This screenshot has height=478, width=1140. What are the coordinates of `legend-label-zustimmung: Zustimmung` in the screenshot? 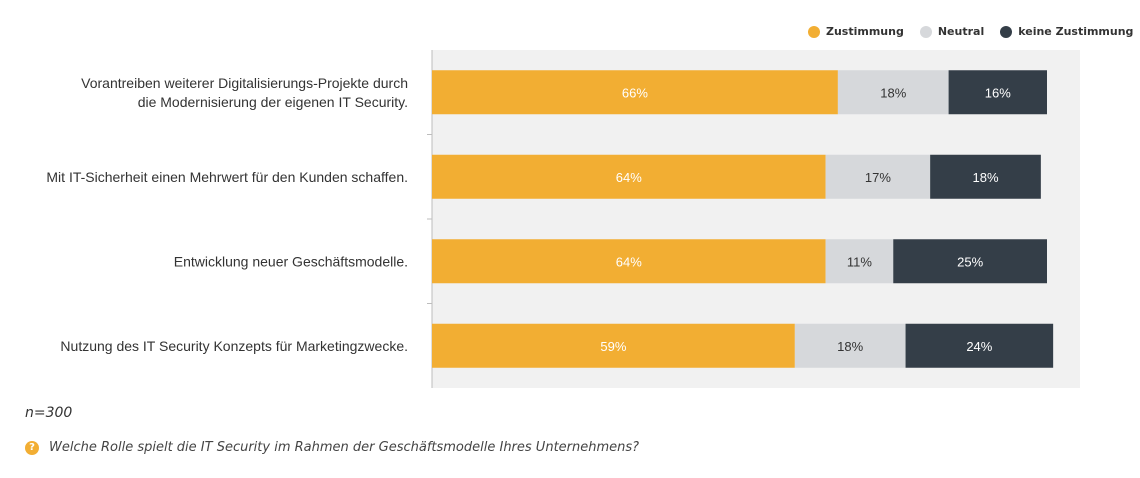 It's located at (865, 31).